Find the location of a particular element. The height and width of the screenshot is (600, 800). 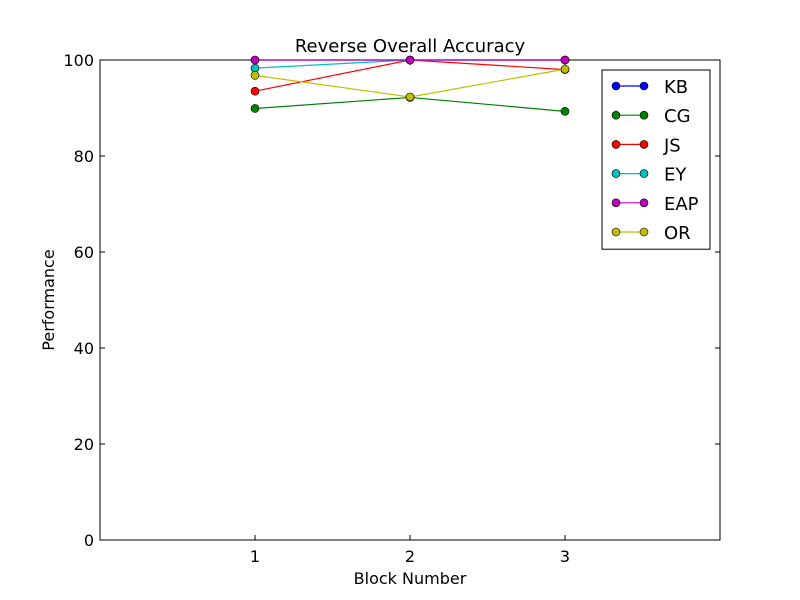

legend-label: KB is located at coordinates (676, 87).